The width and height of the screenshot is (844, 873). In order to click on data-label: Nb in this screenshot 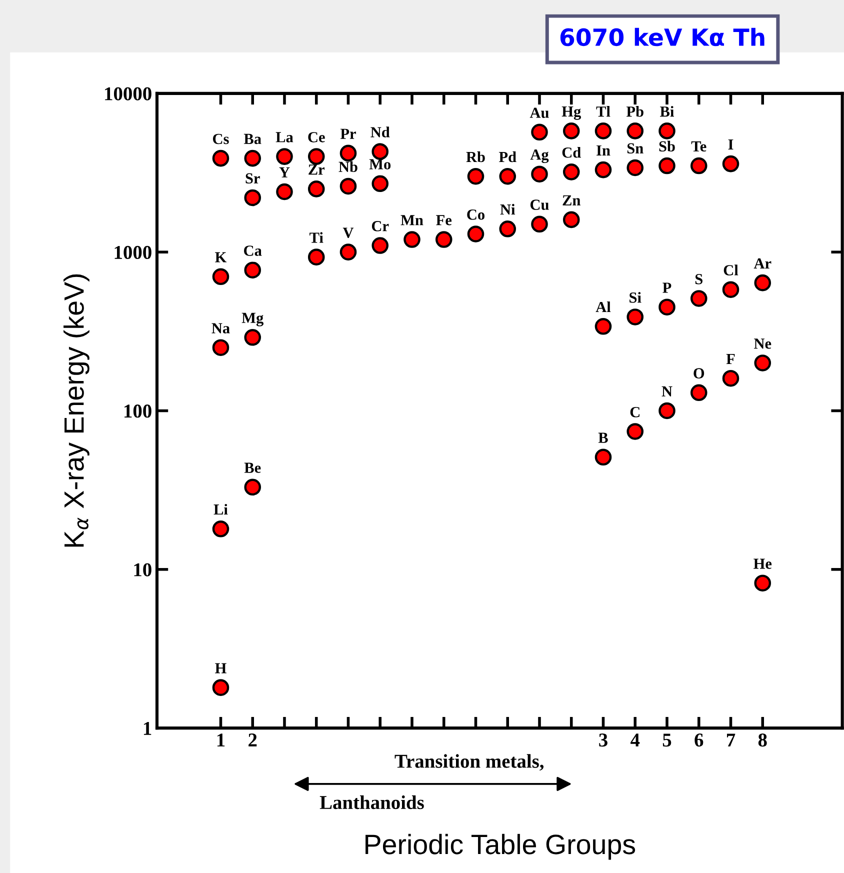, I will do `click(348, 166)`.